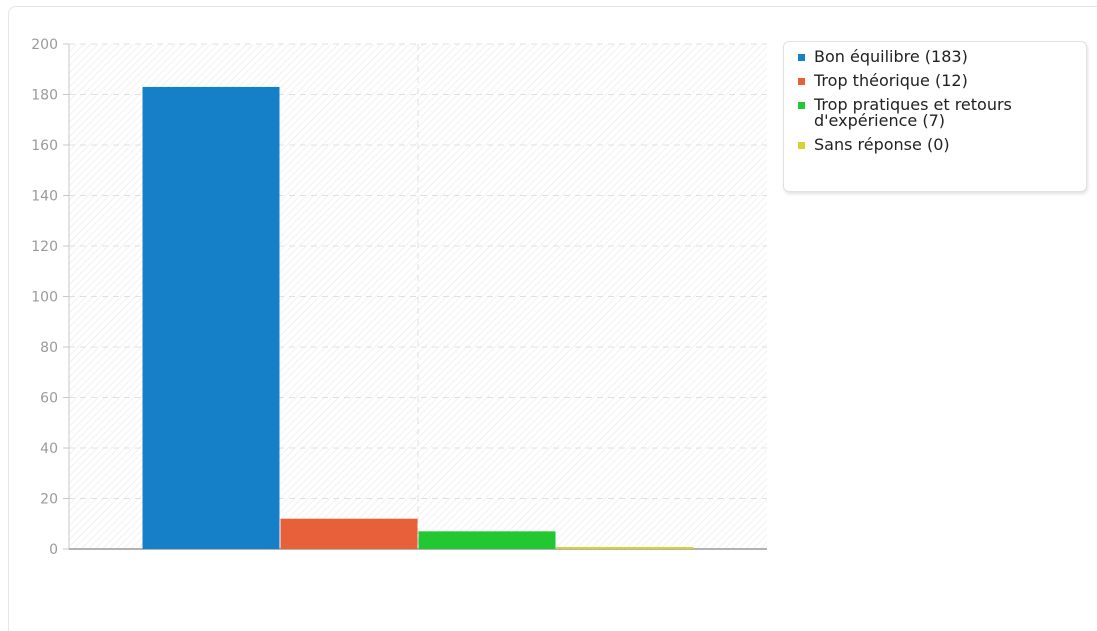  What do you see at coordinates (44, 45) in the screenshot?
I see `y-tick-label: 200` at bounding box center [44, 45].